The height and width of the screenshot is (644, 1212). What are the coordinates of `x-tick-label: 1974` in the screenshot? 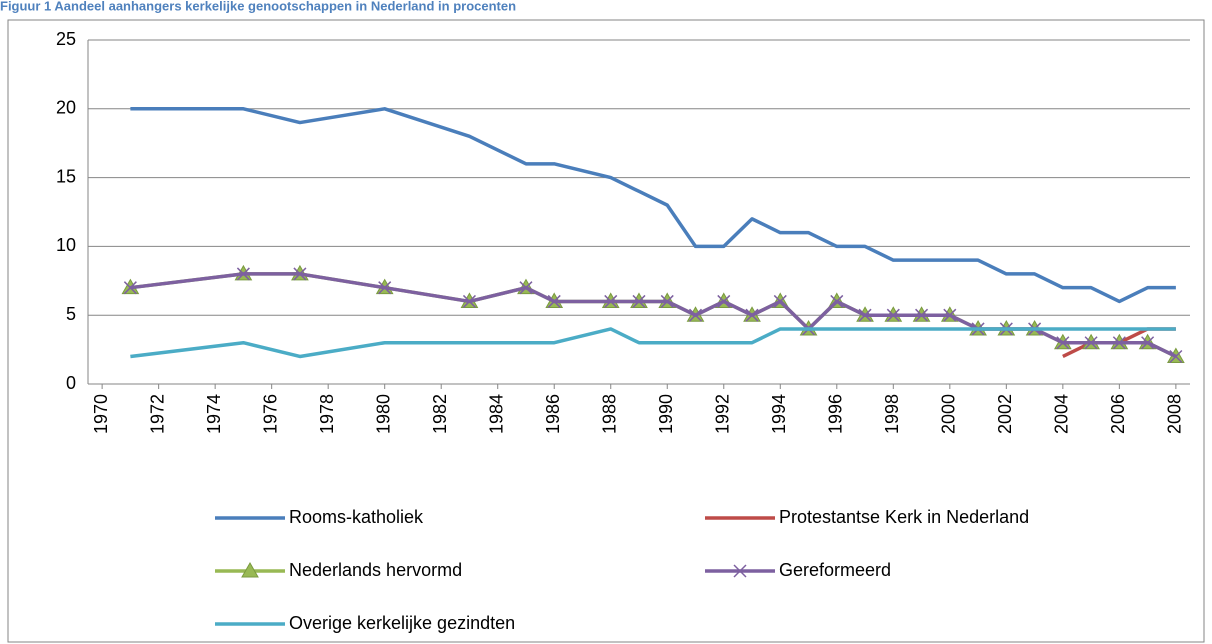 It's located at (214, 414).